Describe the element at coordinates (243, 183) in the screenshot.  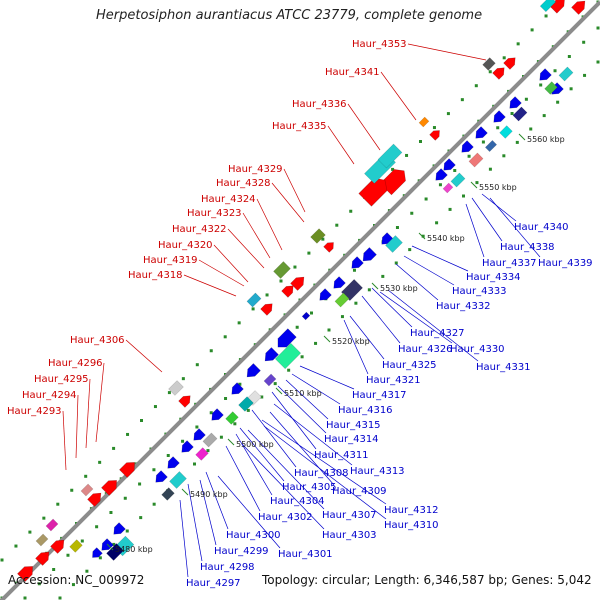
I see `gene-label-upper: Haur_4328` at that location.